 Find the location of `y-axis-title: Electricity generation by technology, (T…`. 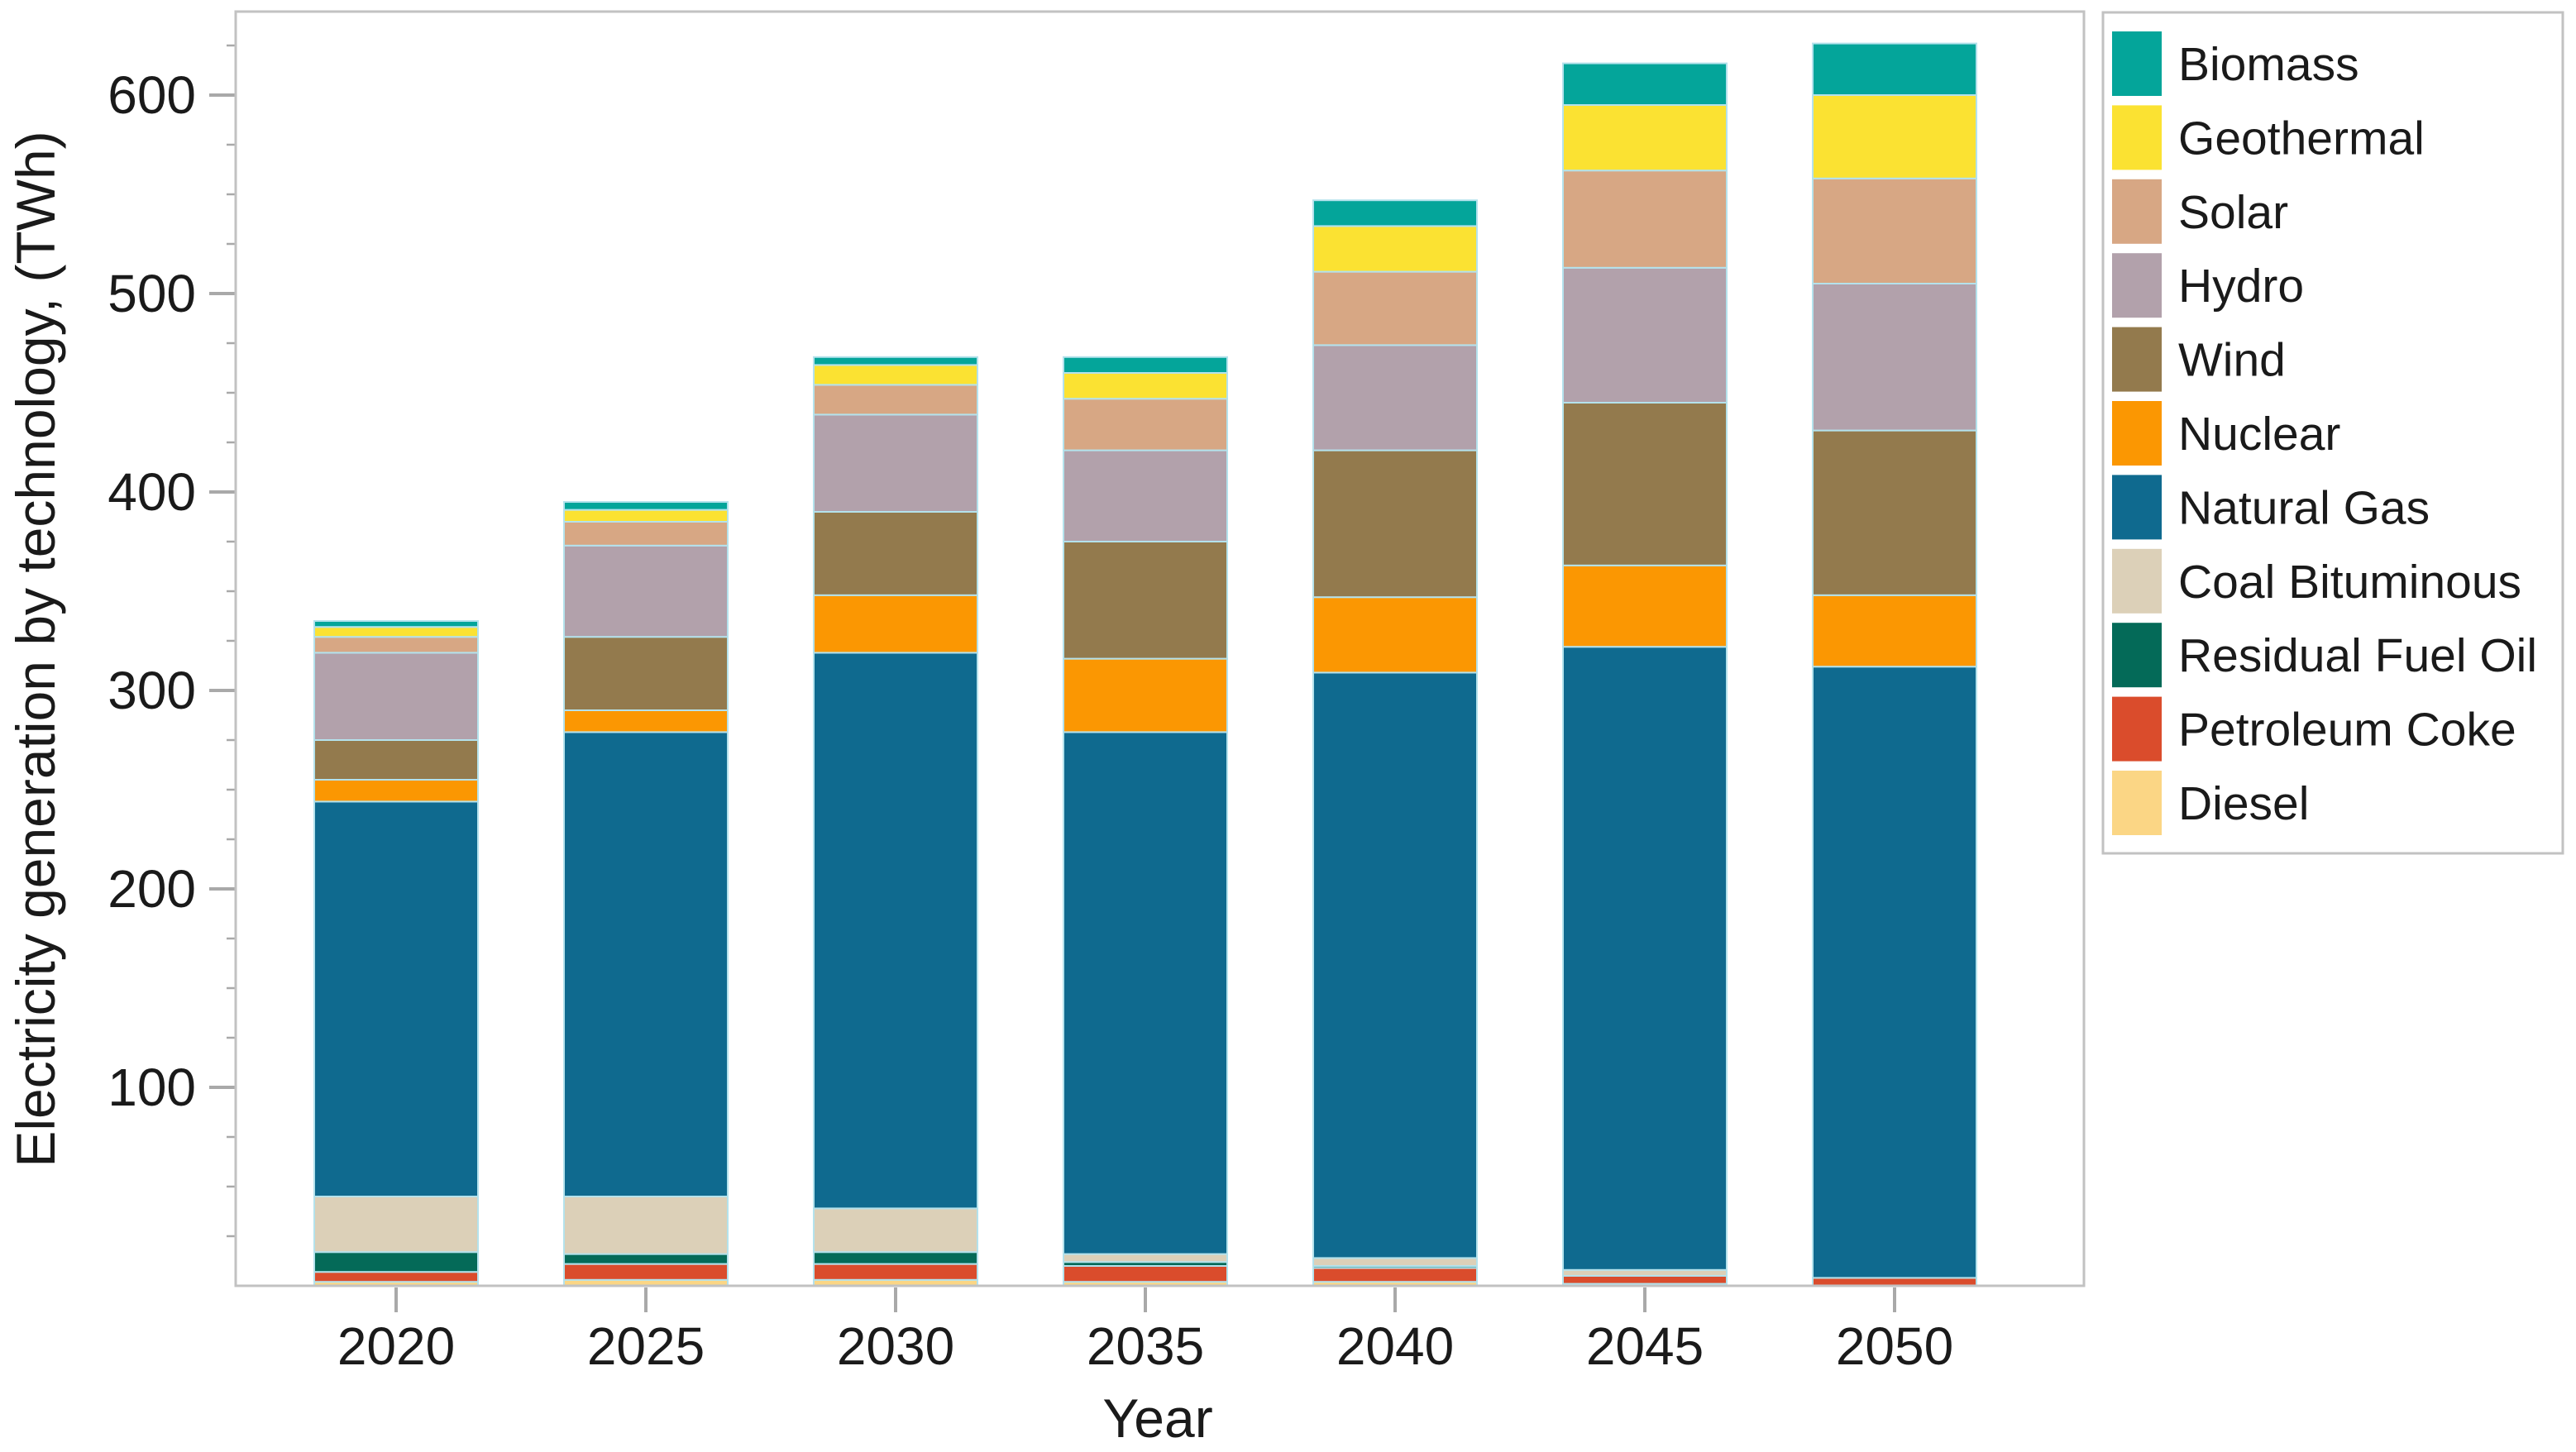

y-axis-title: Electricity generation by technology, (T… is located at coordinates (35, 649).